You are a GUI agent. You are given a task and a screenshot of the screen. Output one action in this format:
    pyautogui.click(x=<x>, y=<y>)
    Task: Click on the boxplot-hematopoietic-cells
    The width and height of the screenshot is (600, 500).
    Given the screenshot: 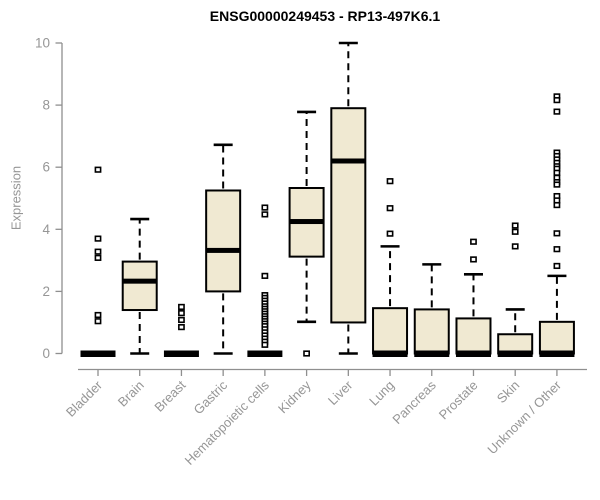 What is the action you would take?
    pyautogui.click(x=265, y=280)
    